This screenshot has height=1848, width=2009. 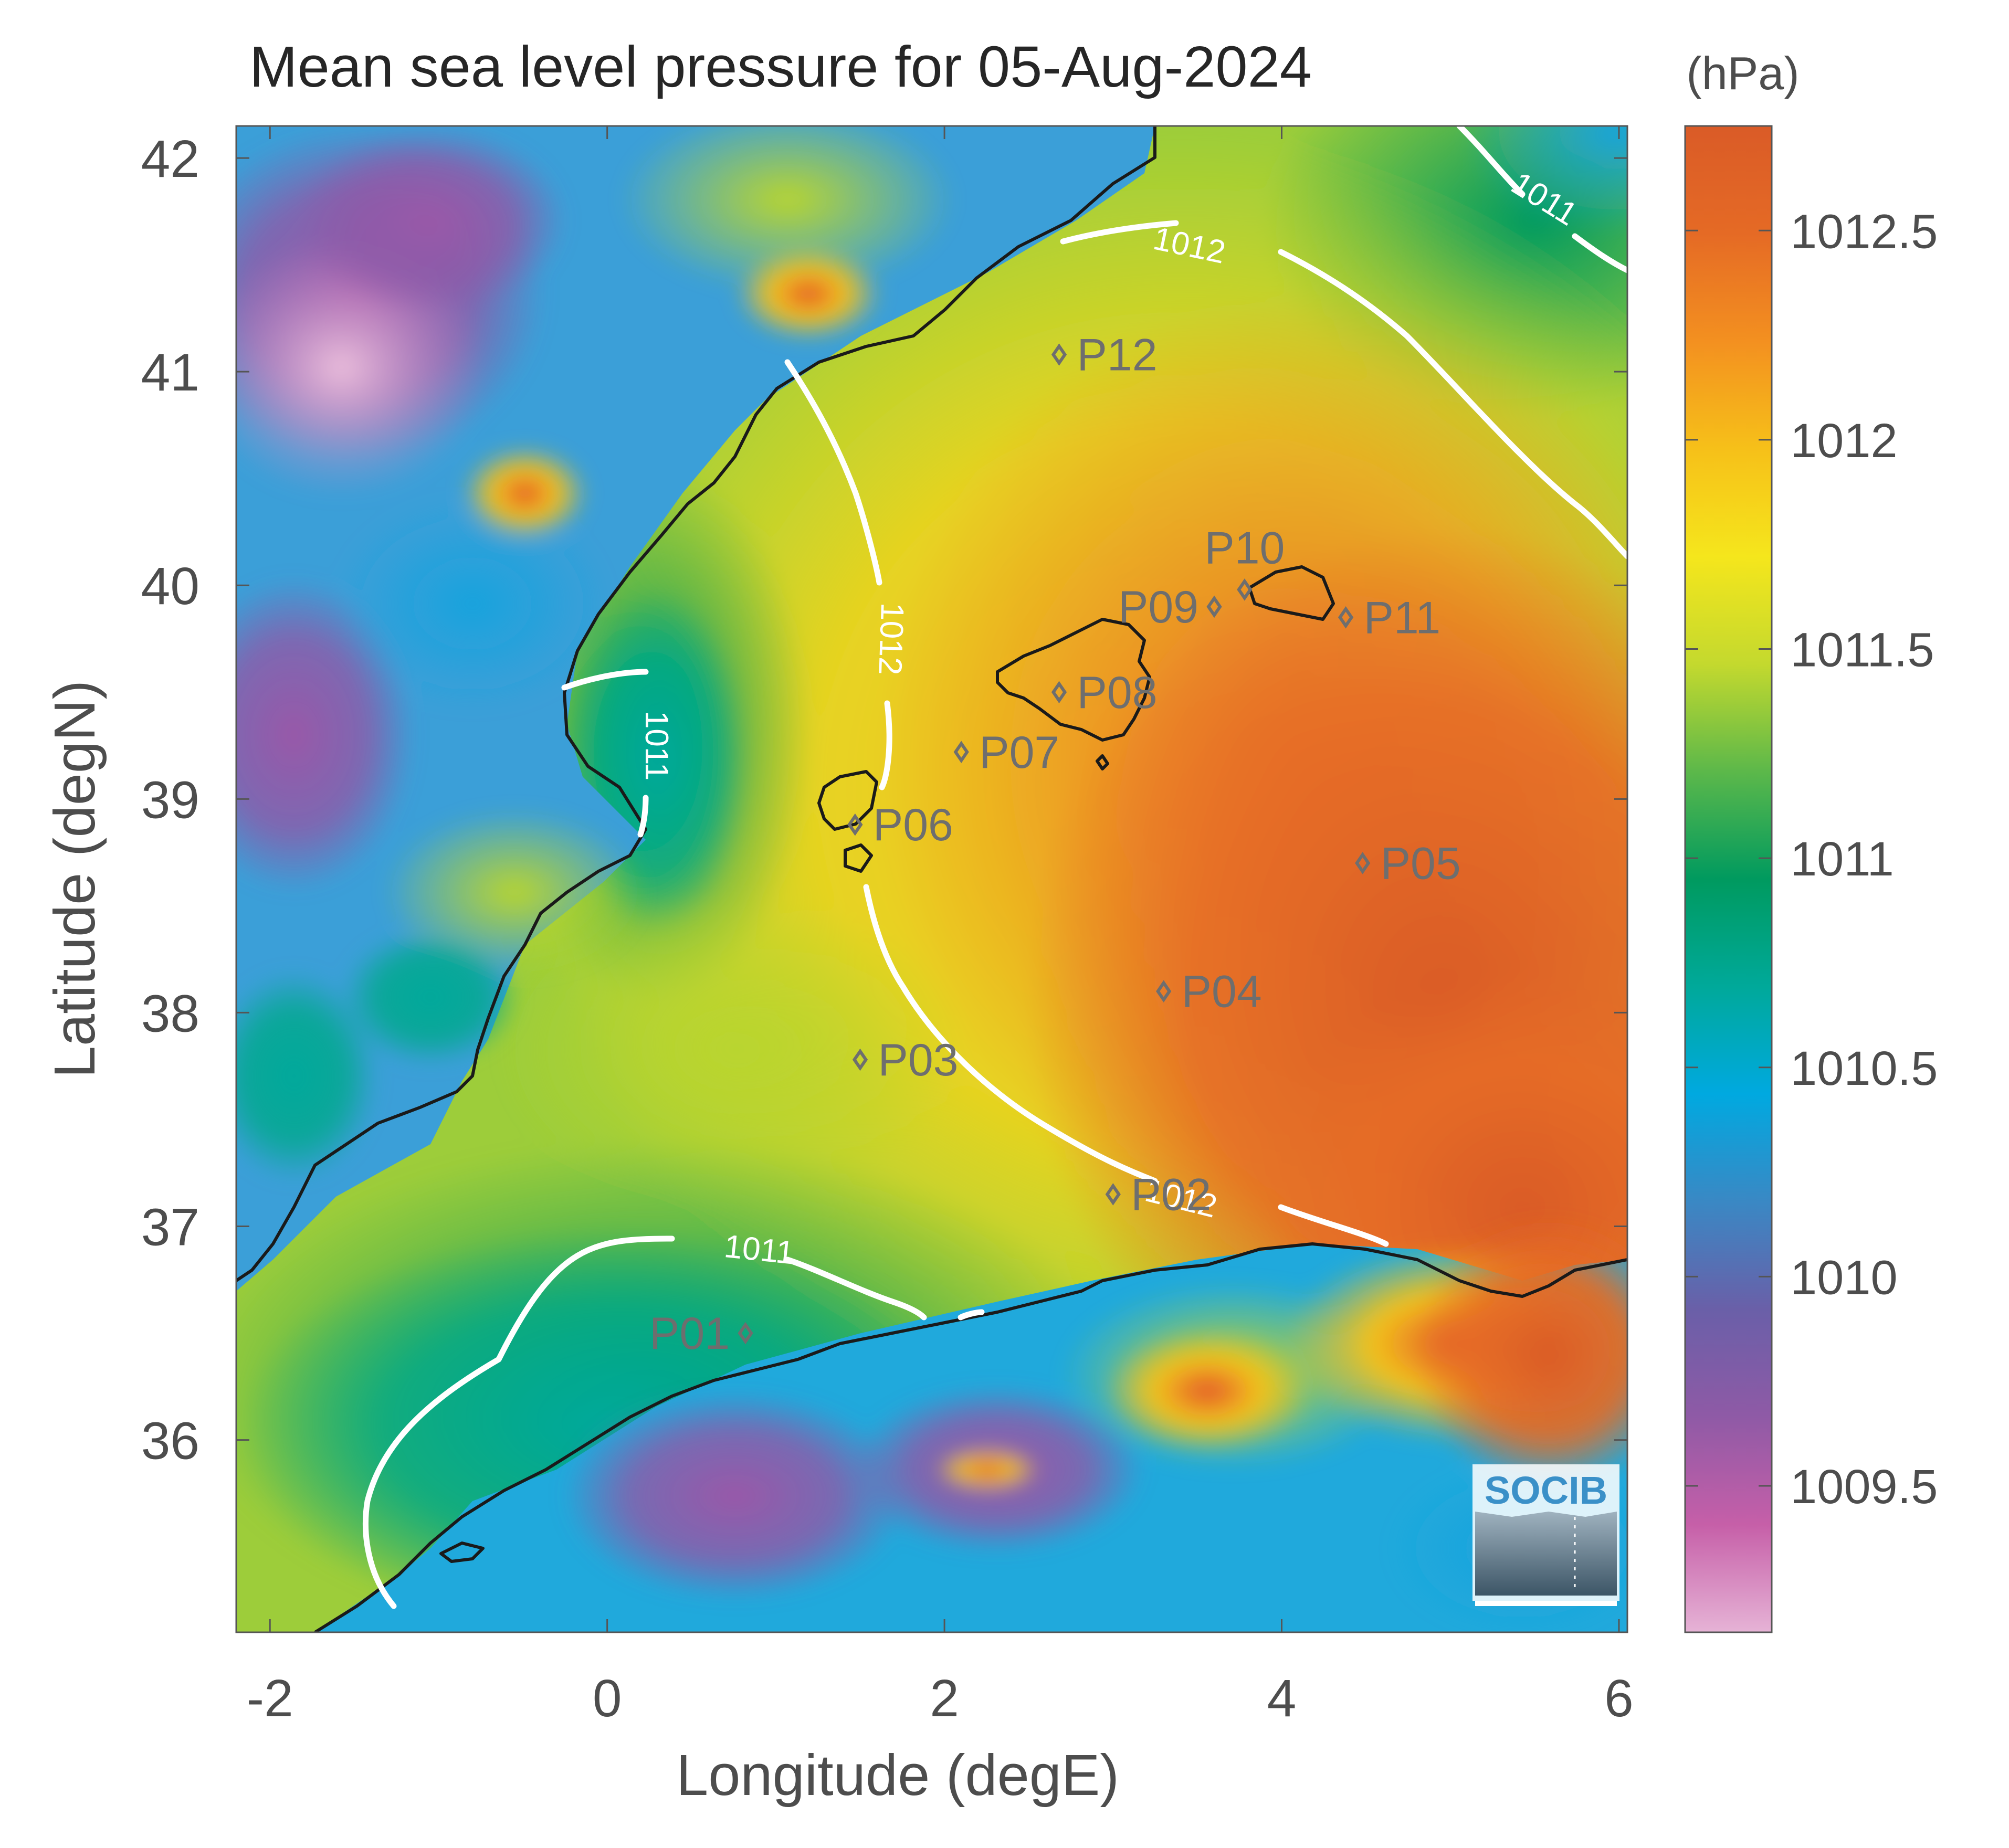 I want to click on socib-logo-text: SOCIB, so click(x=1546, y=1490).